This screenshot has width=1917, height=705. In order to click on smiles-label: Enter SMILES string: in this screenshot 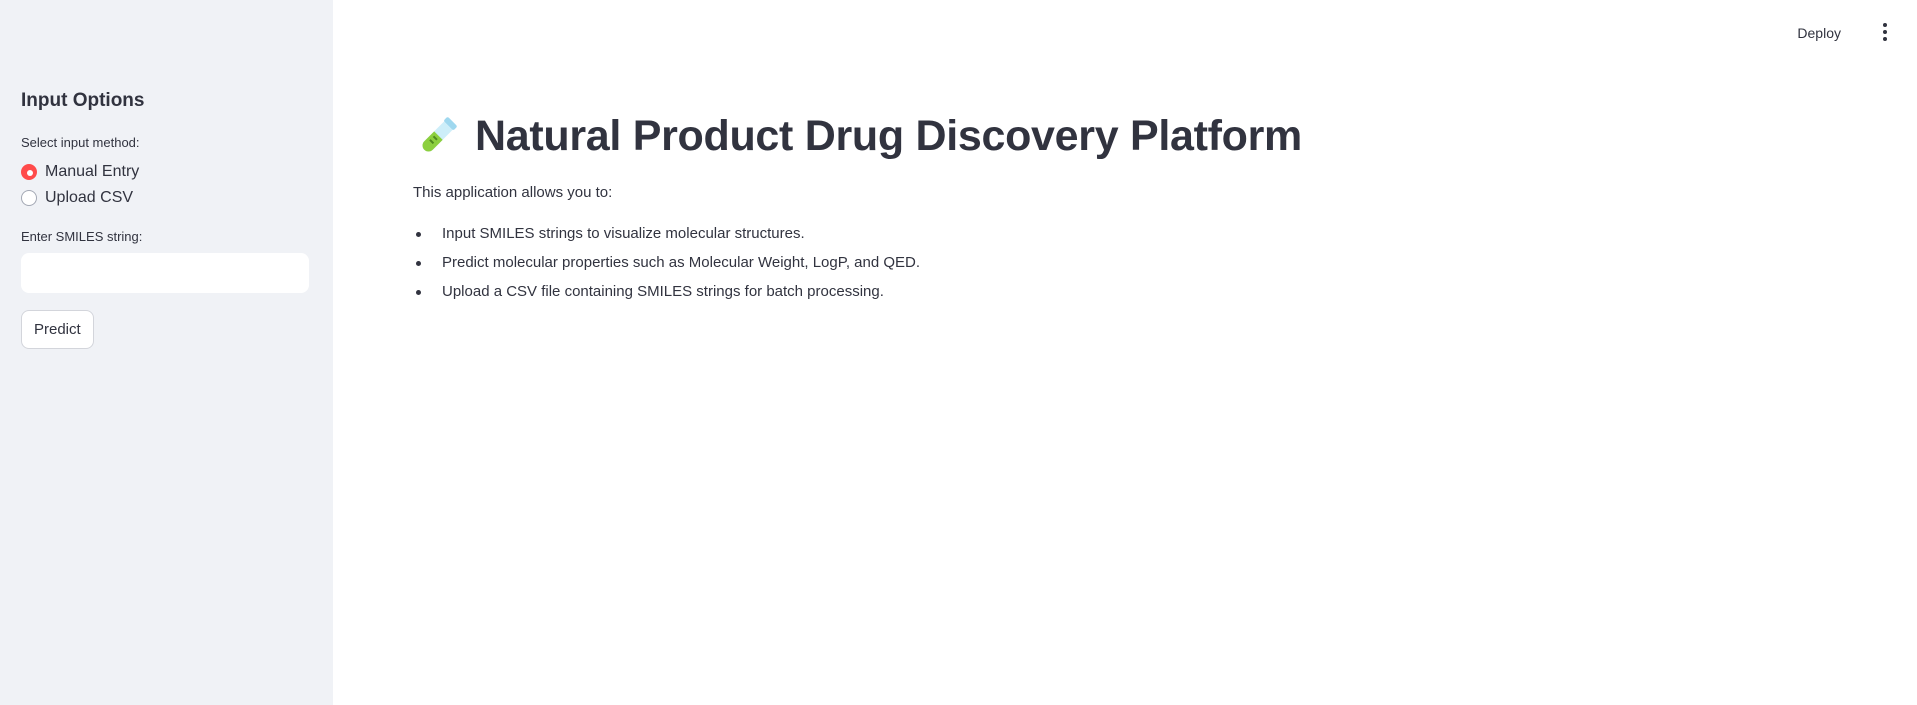, I will do `click(82, 236)`.